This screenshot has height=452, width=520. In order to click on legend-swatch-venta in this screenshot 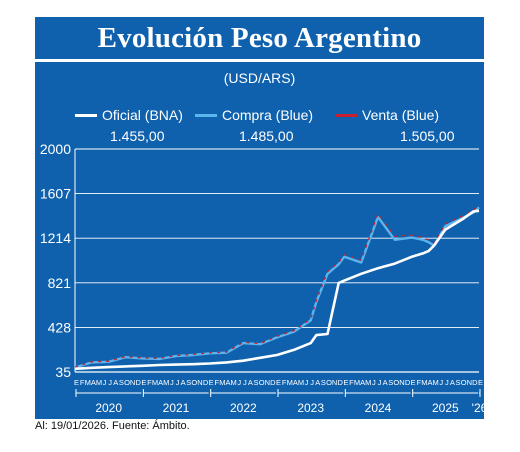, I will do `click(346, 115)`.